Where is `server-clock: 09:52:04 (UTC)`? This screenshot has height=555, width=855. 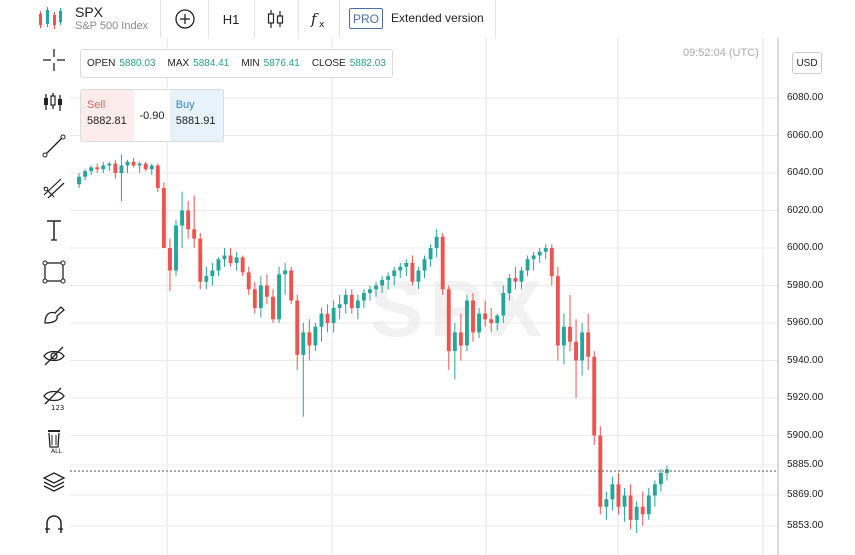 server-clock: 09:52:04 (UTC) is located at coordinates (721, 53).